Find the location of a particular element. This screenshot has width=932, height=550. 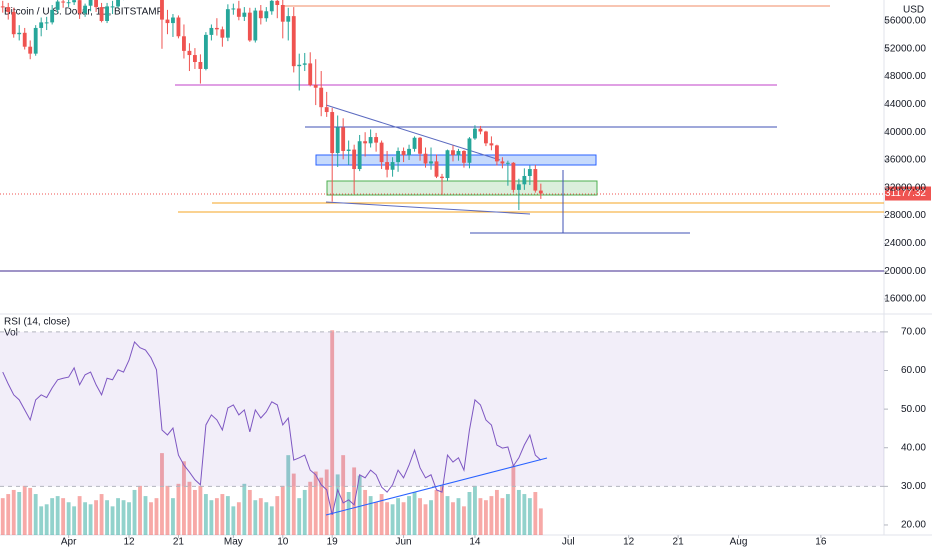

y-tick-label: 50.00 is located at coordinates (913, 409).